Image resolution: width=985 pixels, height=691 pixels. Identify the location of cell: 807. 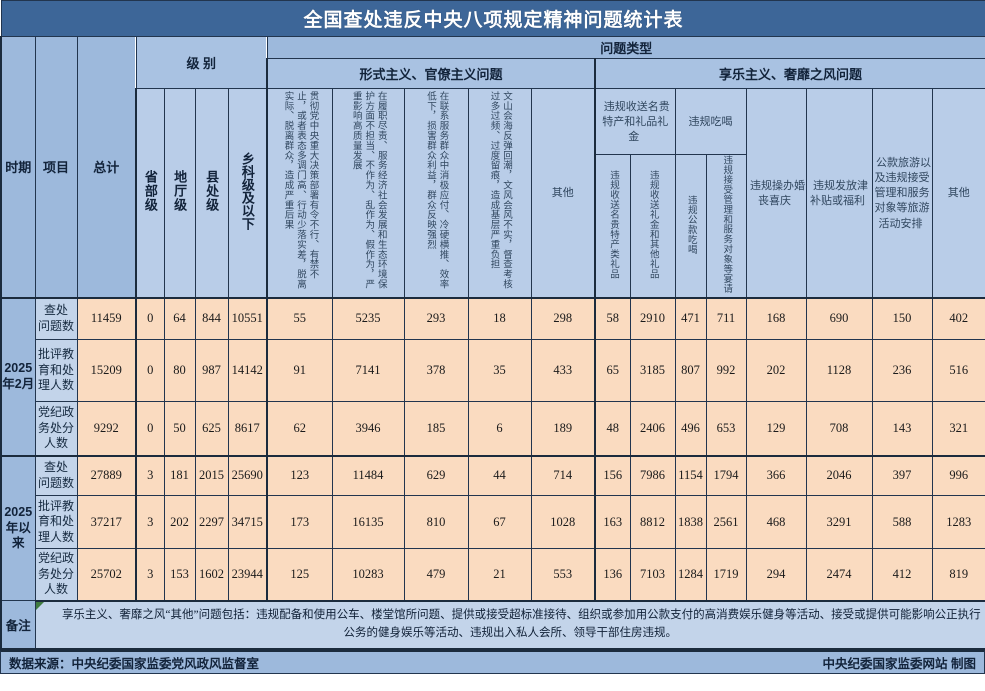
(690, 371).